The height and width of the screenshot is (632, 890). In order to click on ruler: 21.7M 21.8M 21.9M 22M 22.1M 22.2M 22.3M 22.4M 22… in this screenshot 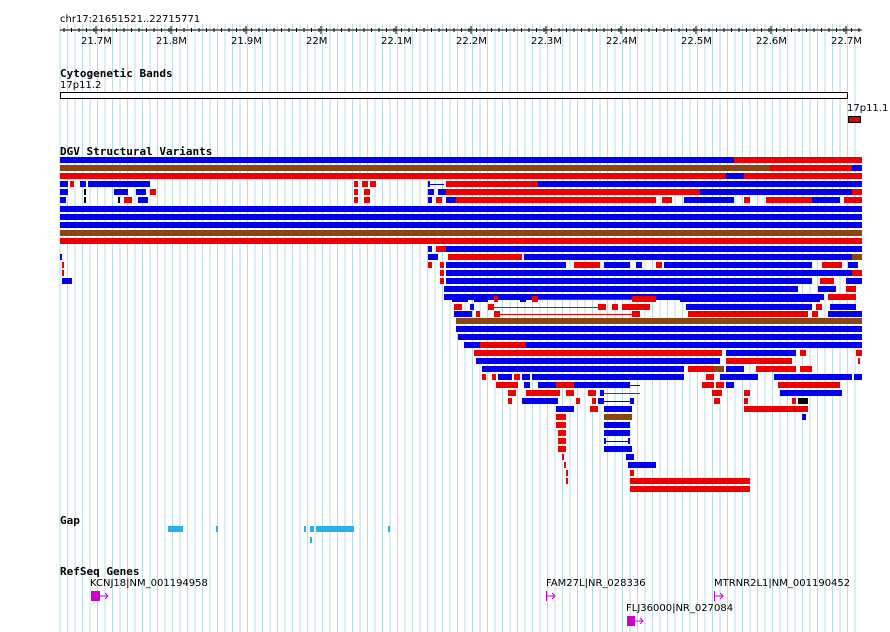, I will do `click(445, 25)`.